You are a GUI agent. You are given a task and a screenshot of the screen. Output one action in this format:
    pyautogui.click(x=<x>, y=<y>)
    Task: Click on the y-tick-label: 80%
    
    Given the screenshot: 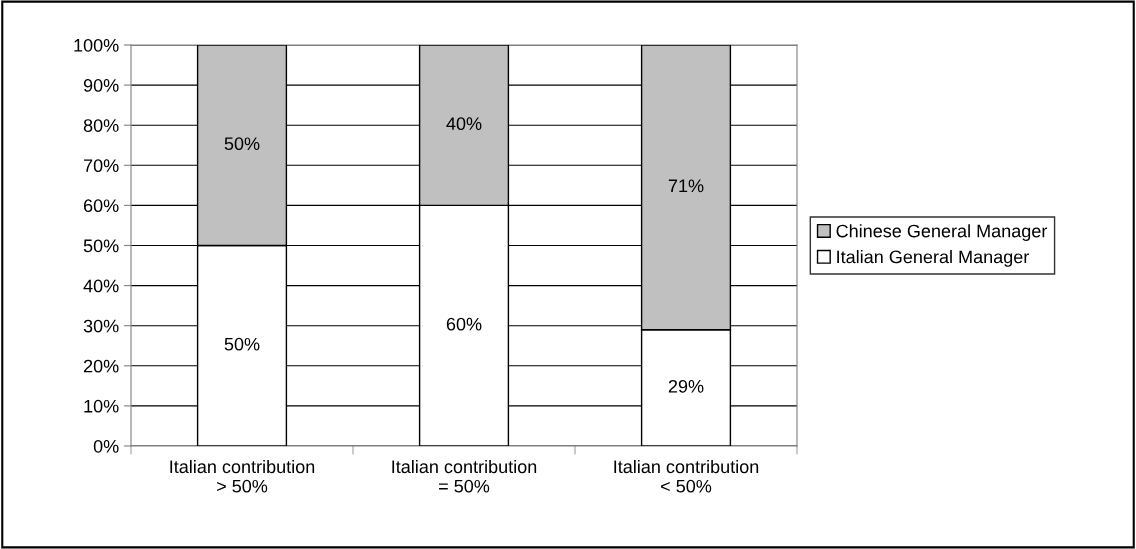 What is the action you would take?
    pyautogui.click(x=101, y=125)
    